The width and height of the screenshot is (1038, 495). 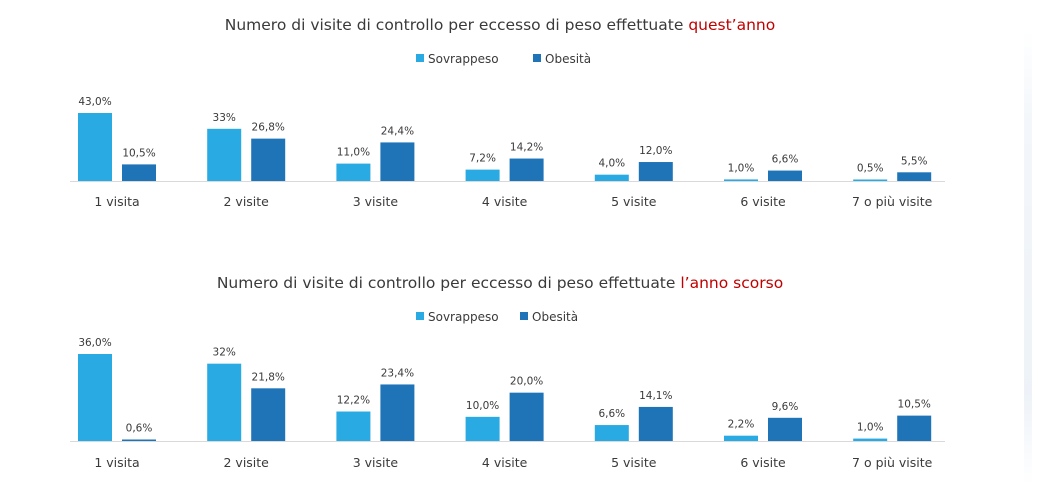 I want to click on data-label-sovrappeso: 11,0%, so click(x=353, y=153).